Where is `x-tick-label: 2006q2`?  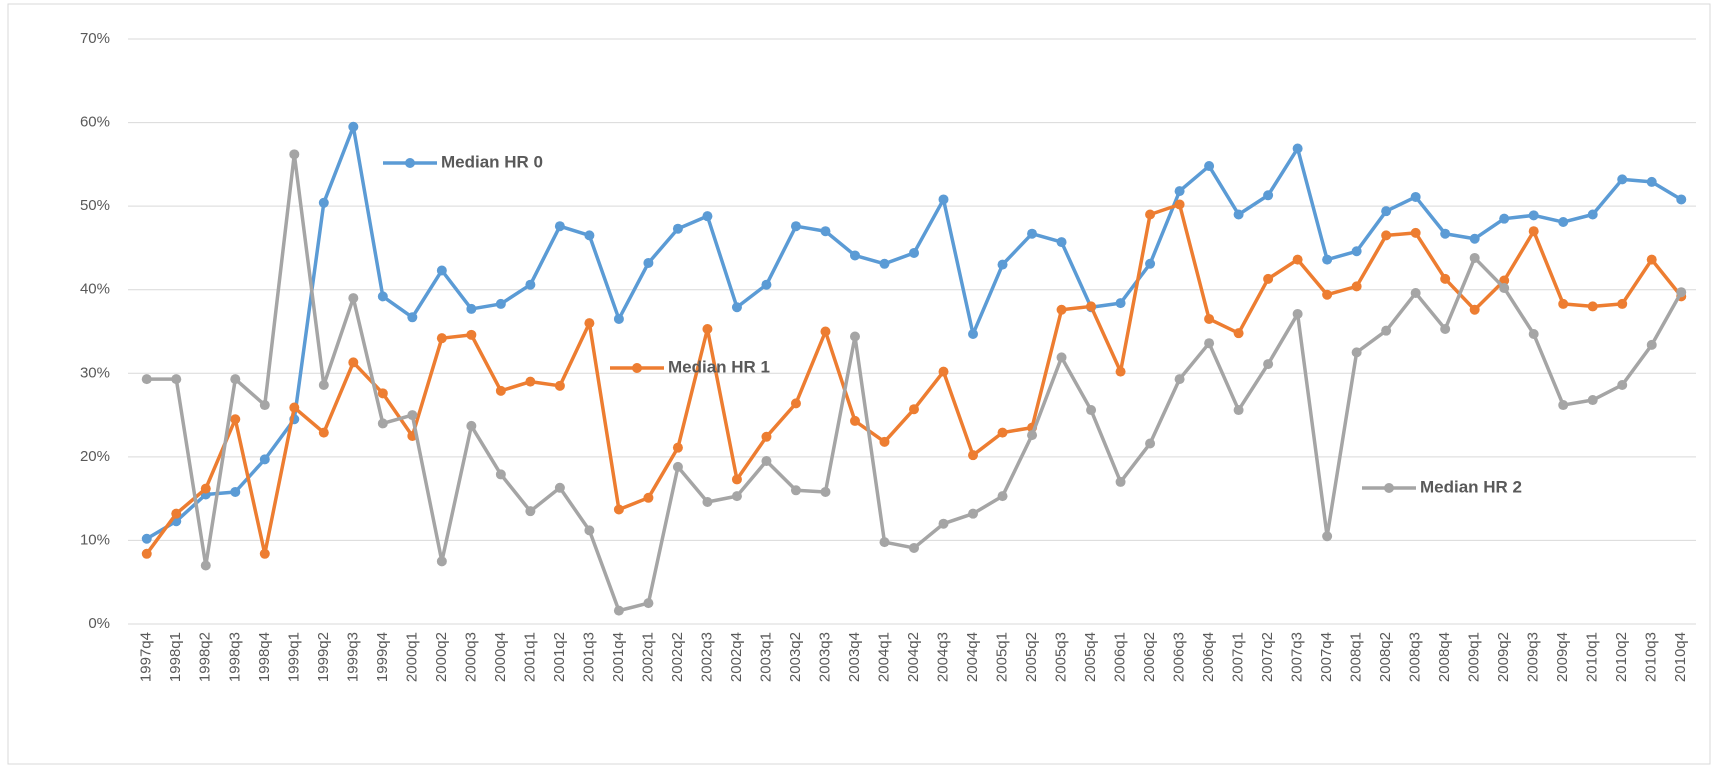 x-tick-label: 2006q2 is located at coordinates (1149, 657).